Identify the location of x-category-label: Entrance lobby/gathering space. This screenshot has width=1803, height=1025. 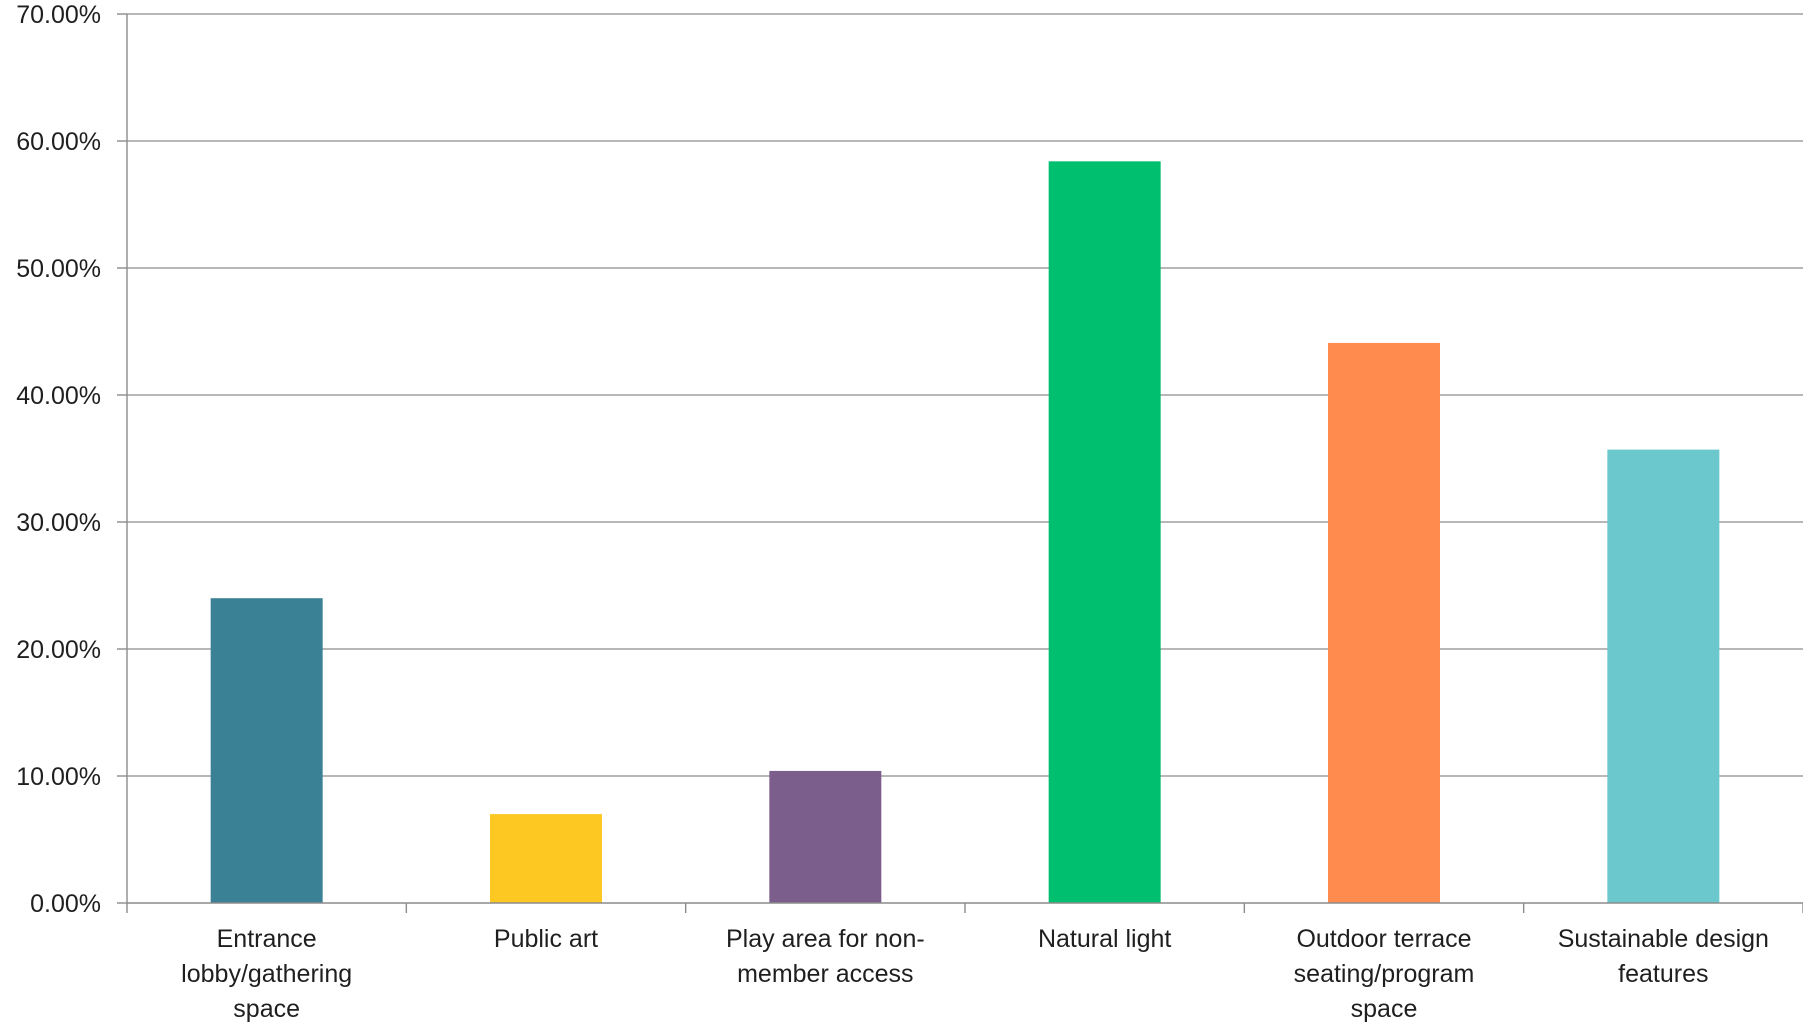
(266, 974).